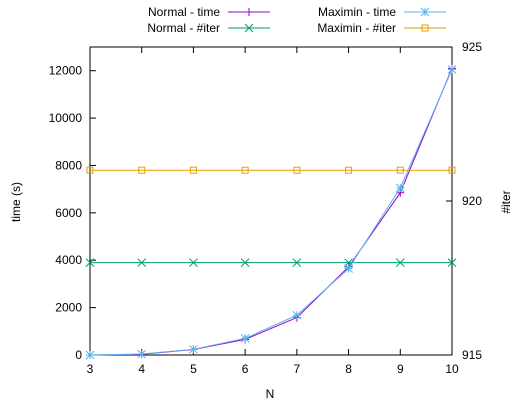 This screenshot has width=513, height=403. Describe the element at coordinates (68, 260) in the screenshot. I see `y-tick-label: 4000` at that location.